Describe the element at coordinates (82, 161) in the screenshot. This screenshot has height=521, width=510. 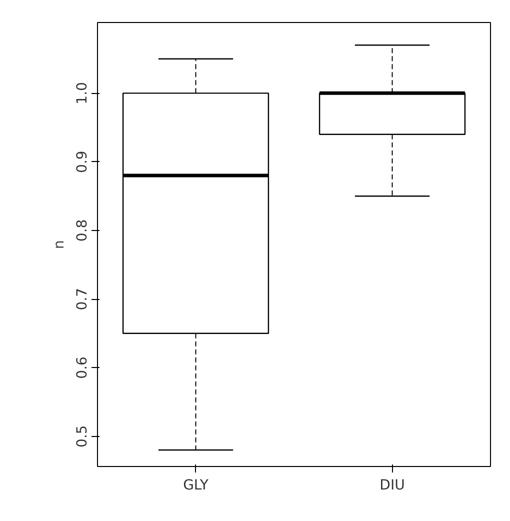
I see `y-tick-label: 0.9` at that location.